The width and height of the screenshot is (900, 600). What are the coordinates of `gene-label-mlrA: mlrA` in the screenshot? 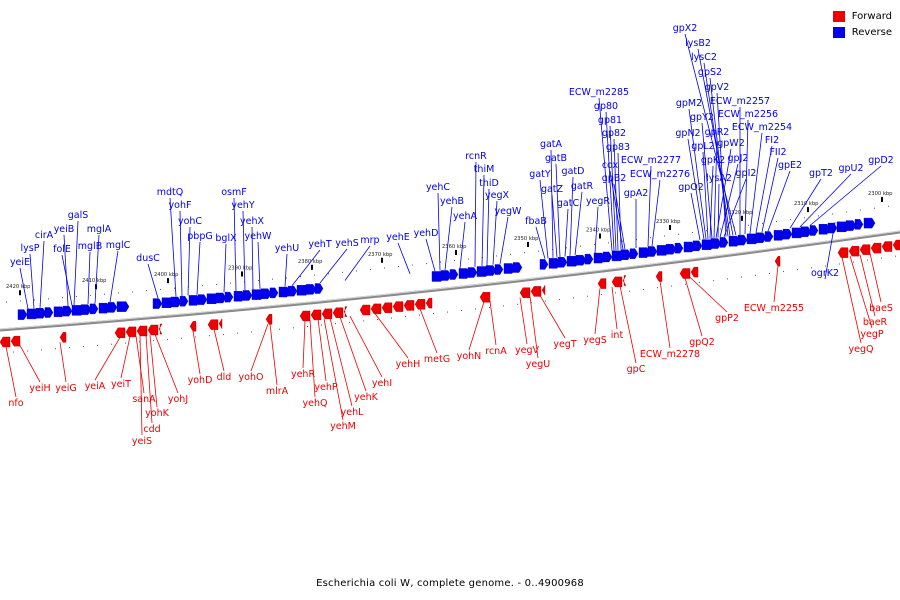 It's located at (277, 391).